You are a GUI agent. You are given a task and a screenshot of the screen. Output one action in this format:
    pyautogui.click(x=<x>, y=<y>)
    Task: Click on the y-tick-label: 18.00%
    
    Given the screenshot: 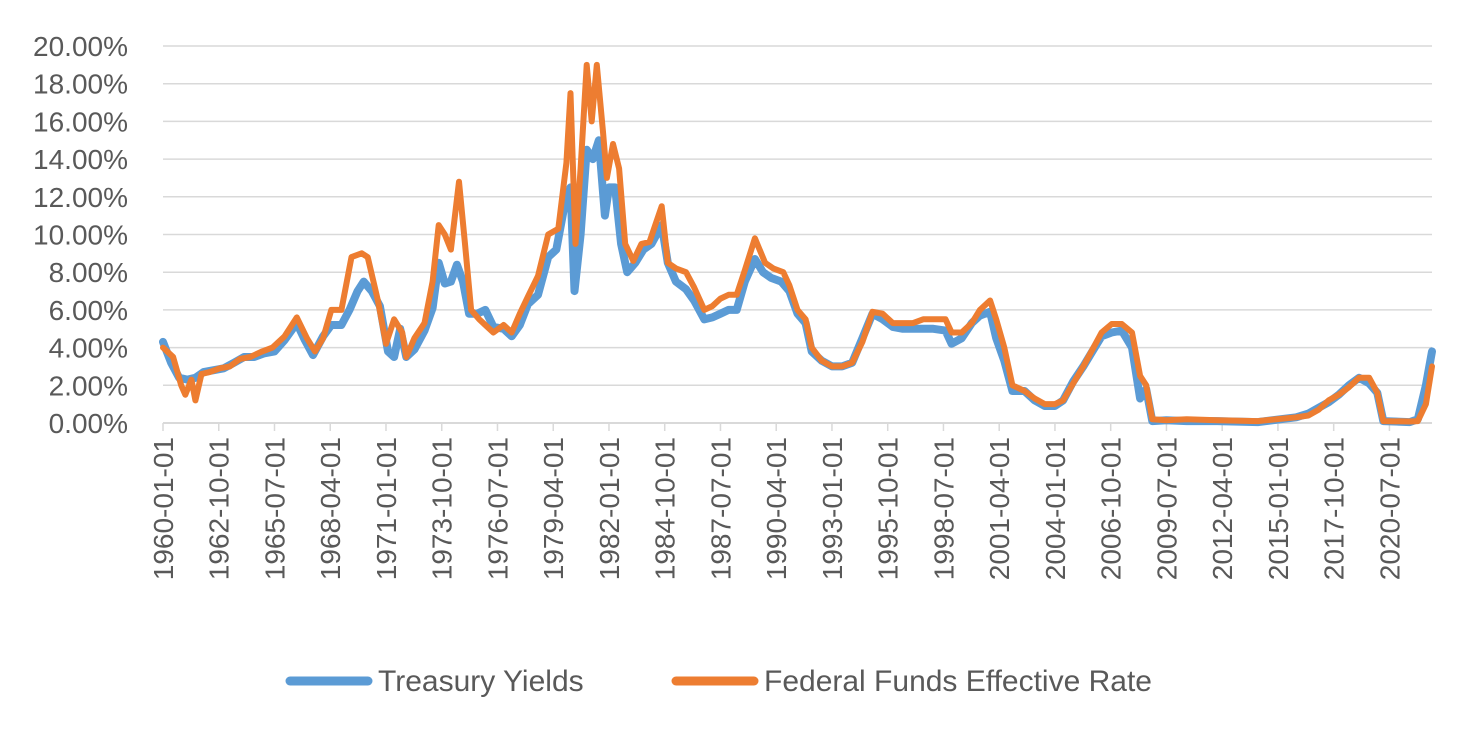 What is the action you would take?
    pyautogui.click(x=80, y=84)
    